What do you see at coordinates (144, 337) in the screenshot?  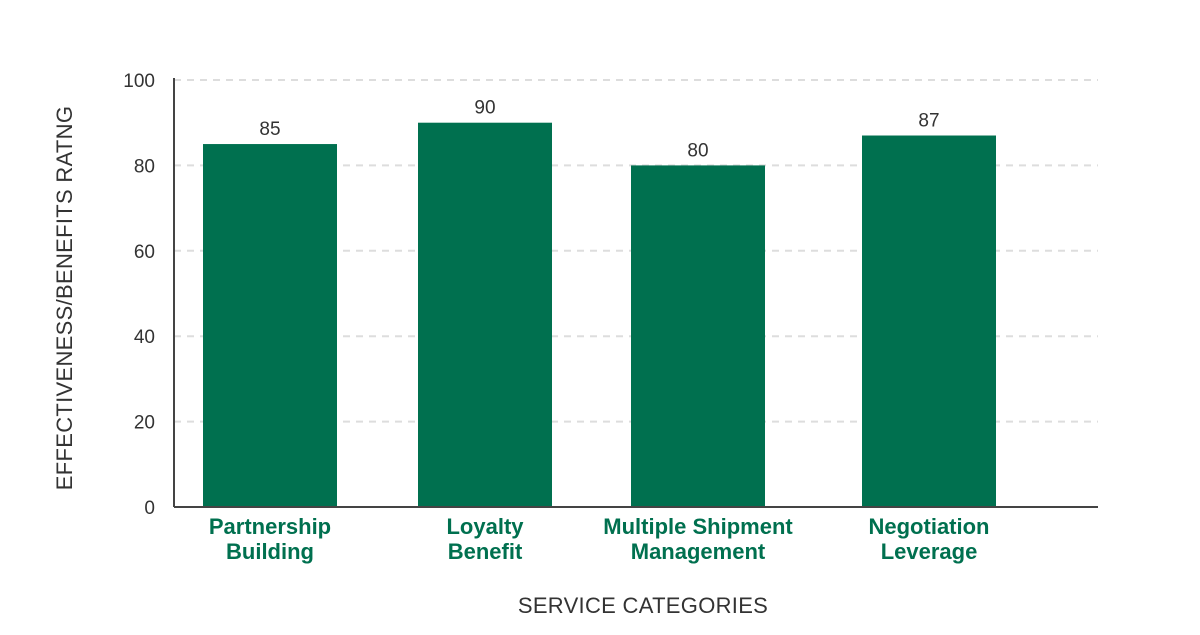 I see `y-tick-label: 40` at bounding box center [144, 337].